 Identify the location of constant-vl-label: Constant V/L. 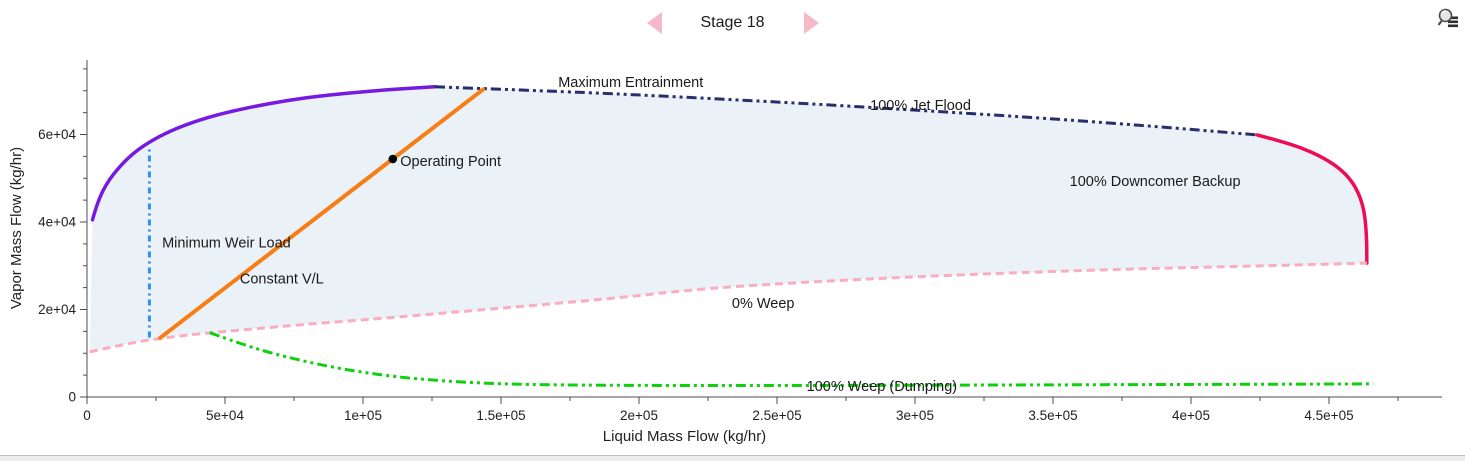
(282, 279).